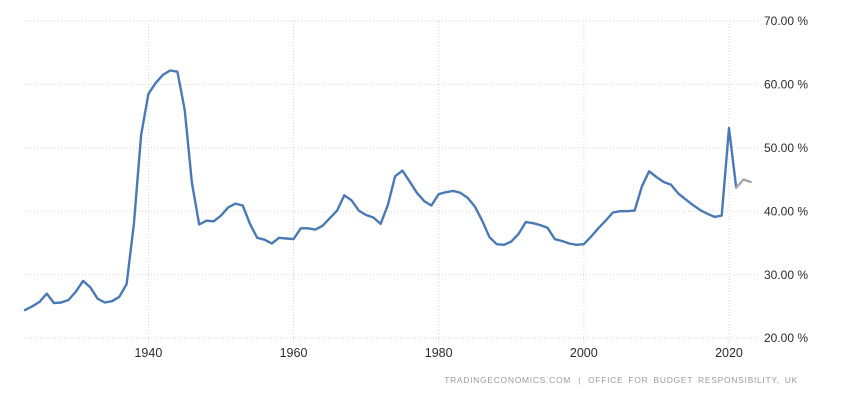 This screenshot has height=400, width=850. Describe the element at coordinates (786, 148) in the screenshot. I see `y-tick-label: 50.00 %` at that location.